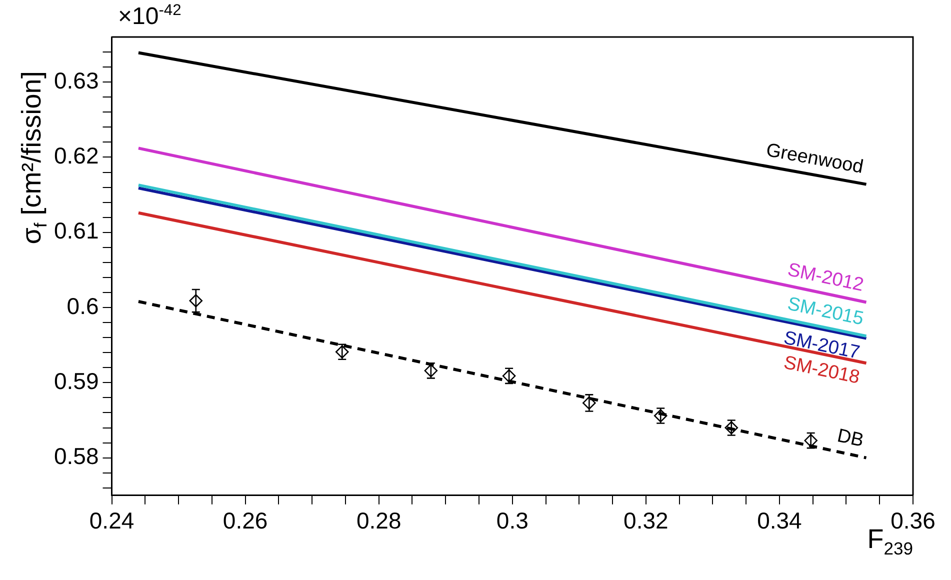  Describe the element at coordinates (850, 438) in the screenshot. I see `text: DB` at that location.